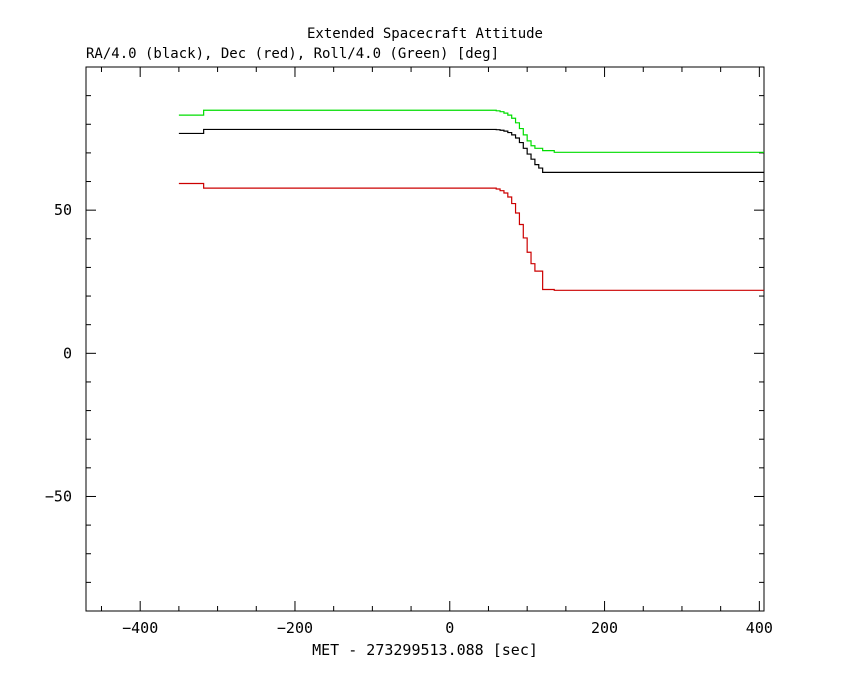  I want to click on x-tick-label: −200, so click(295, 628).